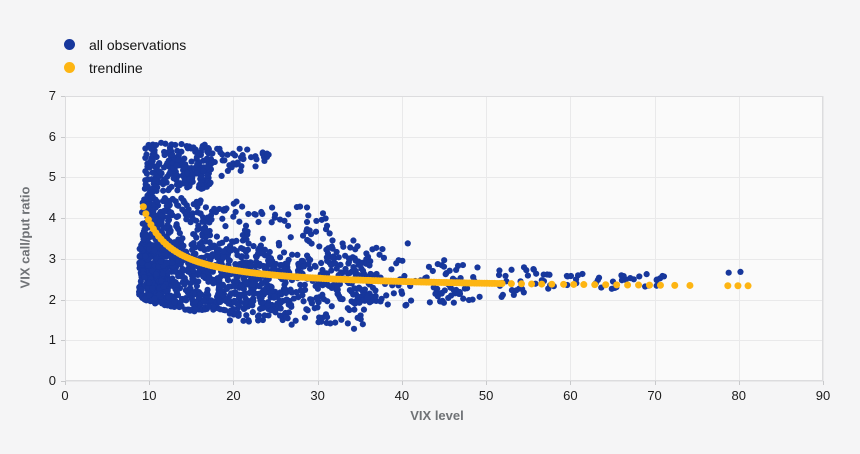 The height and width of the screenshot is (454, 860). Describe the element at coordinates (437, 415) in the screenshot. I see `x-axis-title: VIX level` at that location.